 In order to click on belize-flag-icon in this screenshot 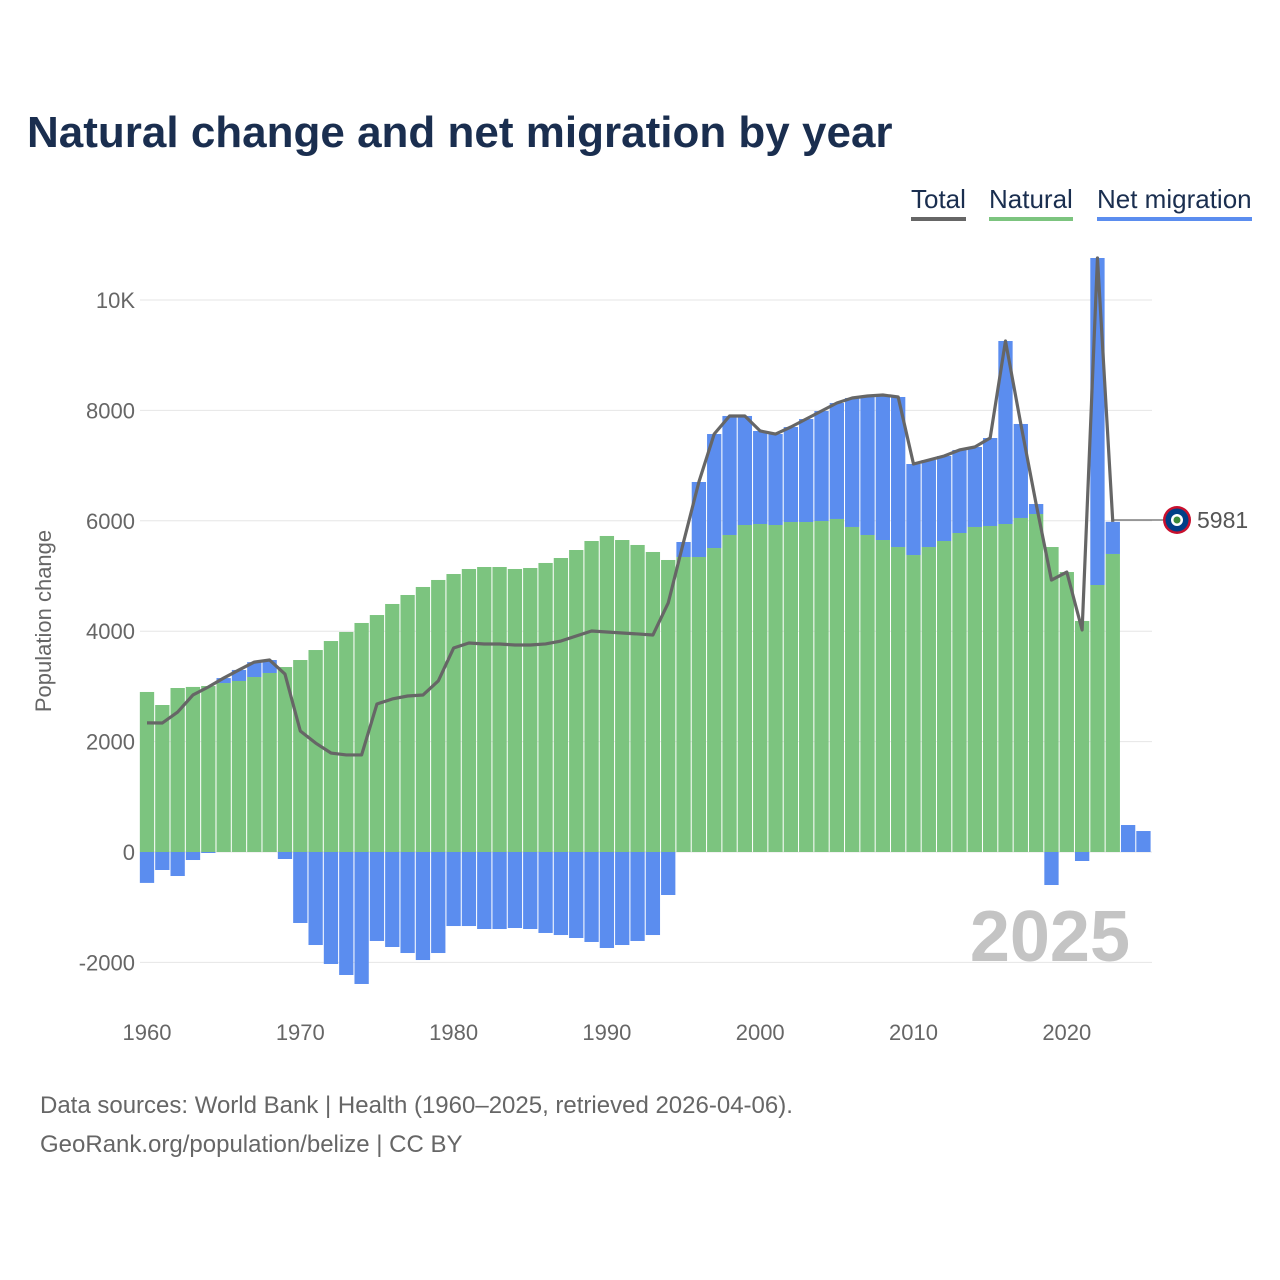, I will do `click(1177, 520)`.